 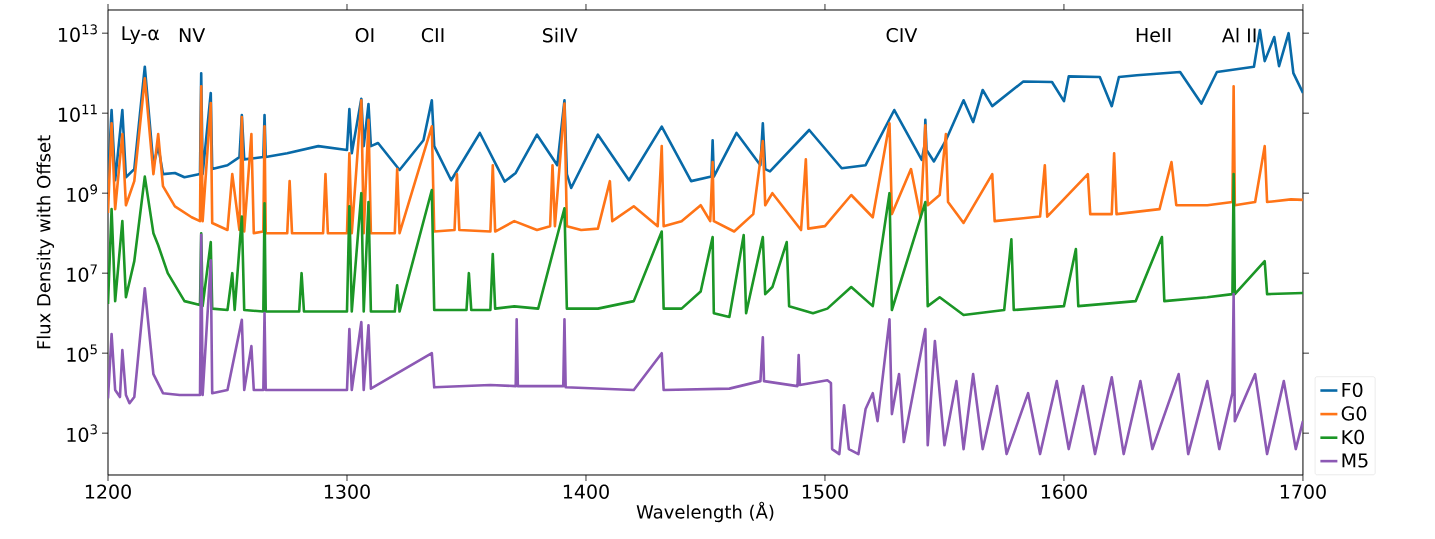 I want to click on y-tick-label: 10$^{5}$, so click(x=82, y=353).